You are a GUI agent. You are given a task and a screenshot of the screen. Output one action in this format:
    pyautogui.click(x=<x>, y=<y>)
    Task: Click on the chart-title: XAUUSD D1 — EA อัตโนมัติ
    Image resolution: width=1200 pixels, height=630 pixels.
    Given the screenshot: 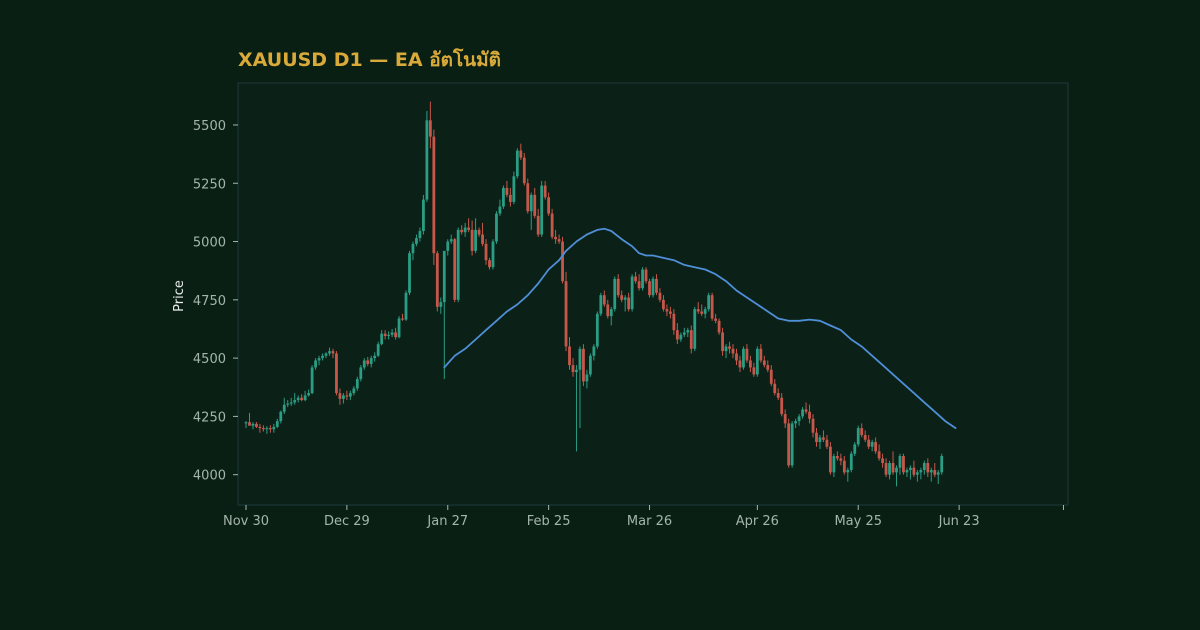 What is the action you would take?
    pyautogui.click(x=369, y=59)
    